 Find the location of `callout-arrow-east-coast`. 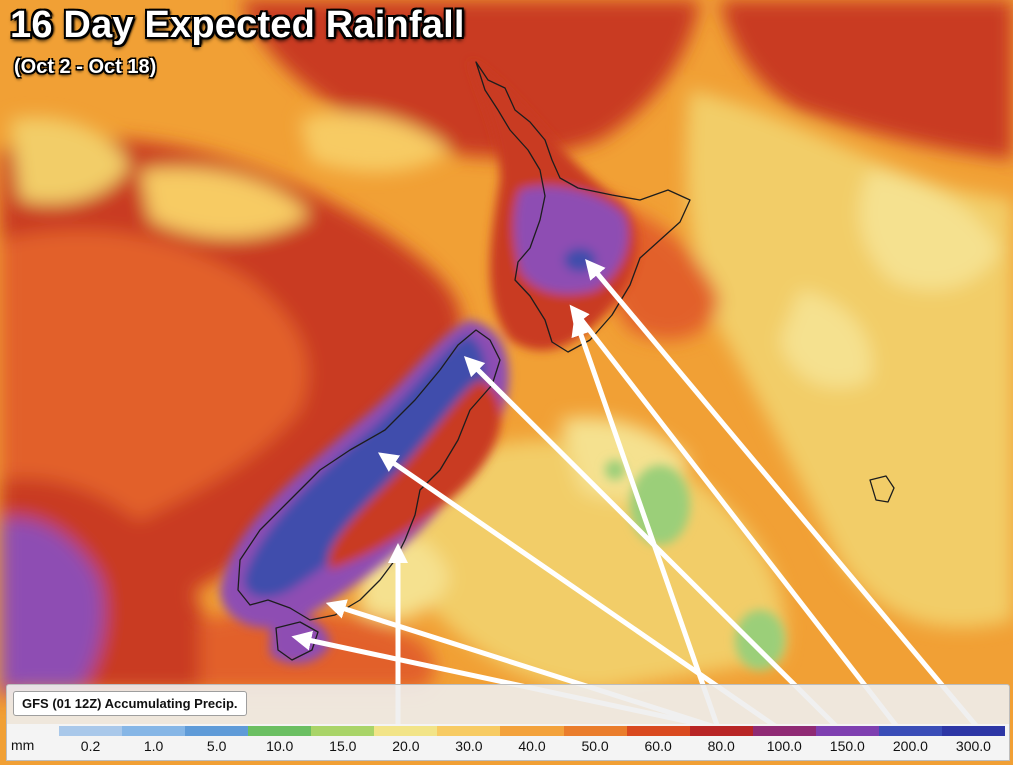

callout-arrow-east-coast is located at coordinates (646, 523).